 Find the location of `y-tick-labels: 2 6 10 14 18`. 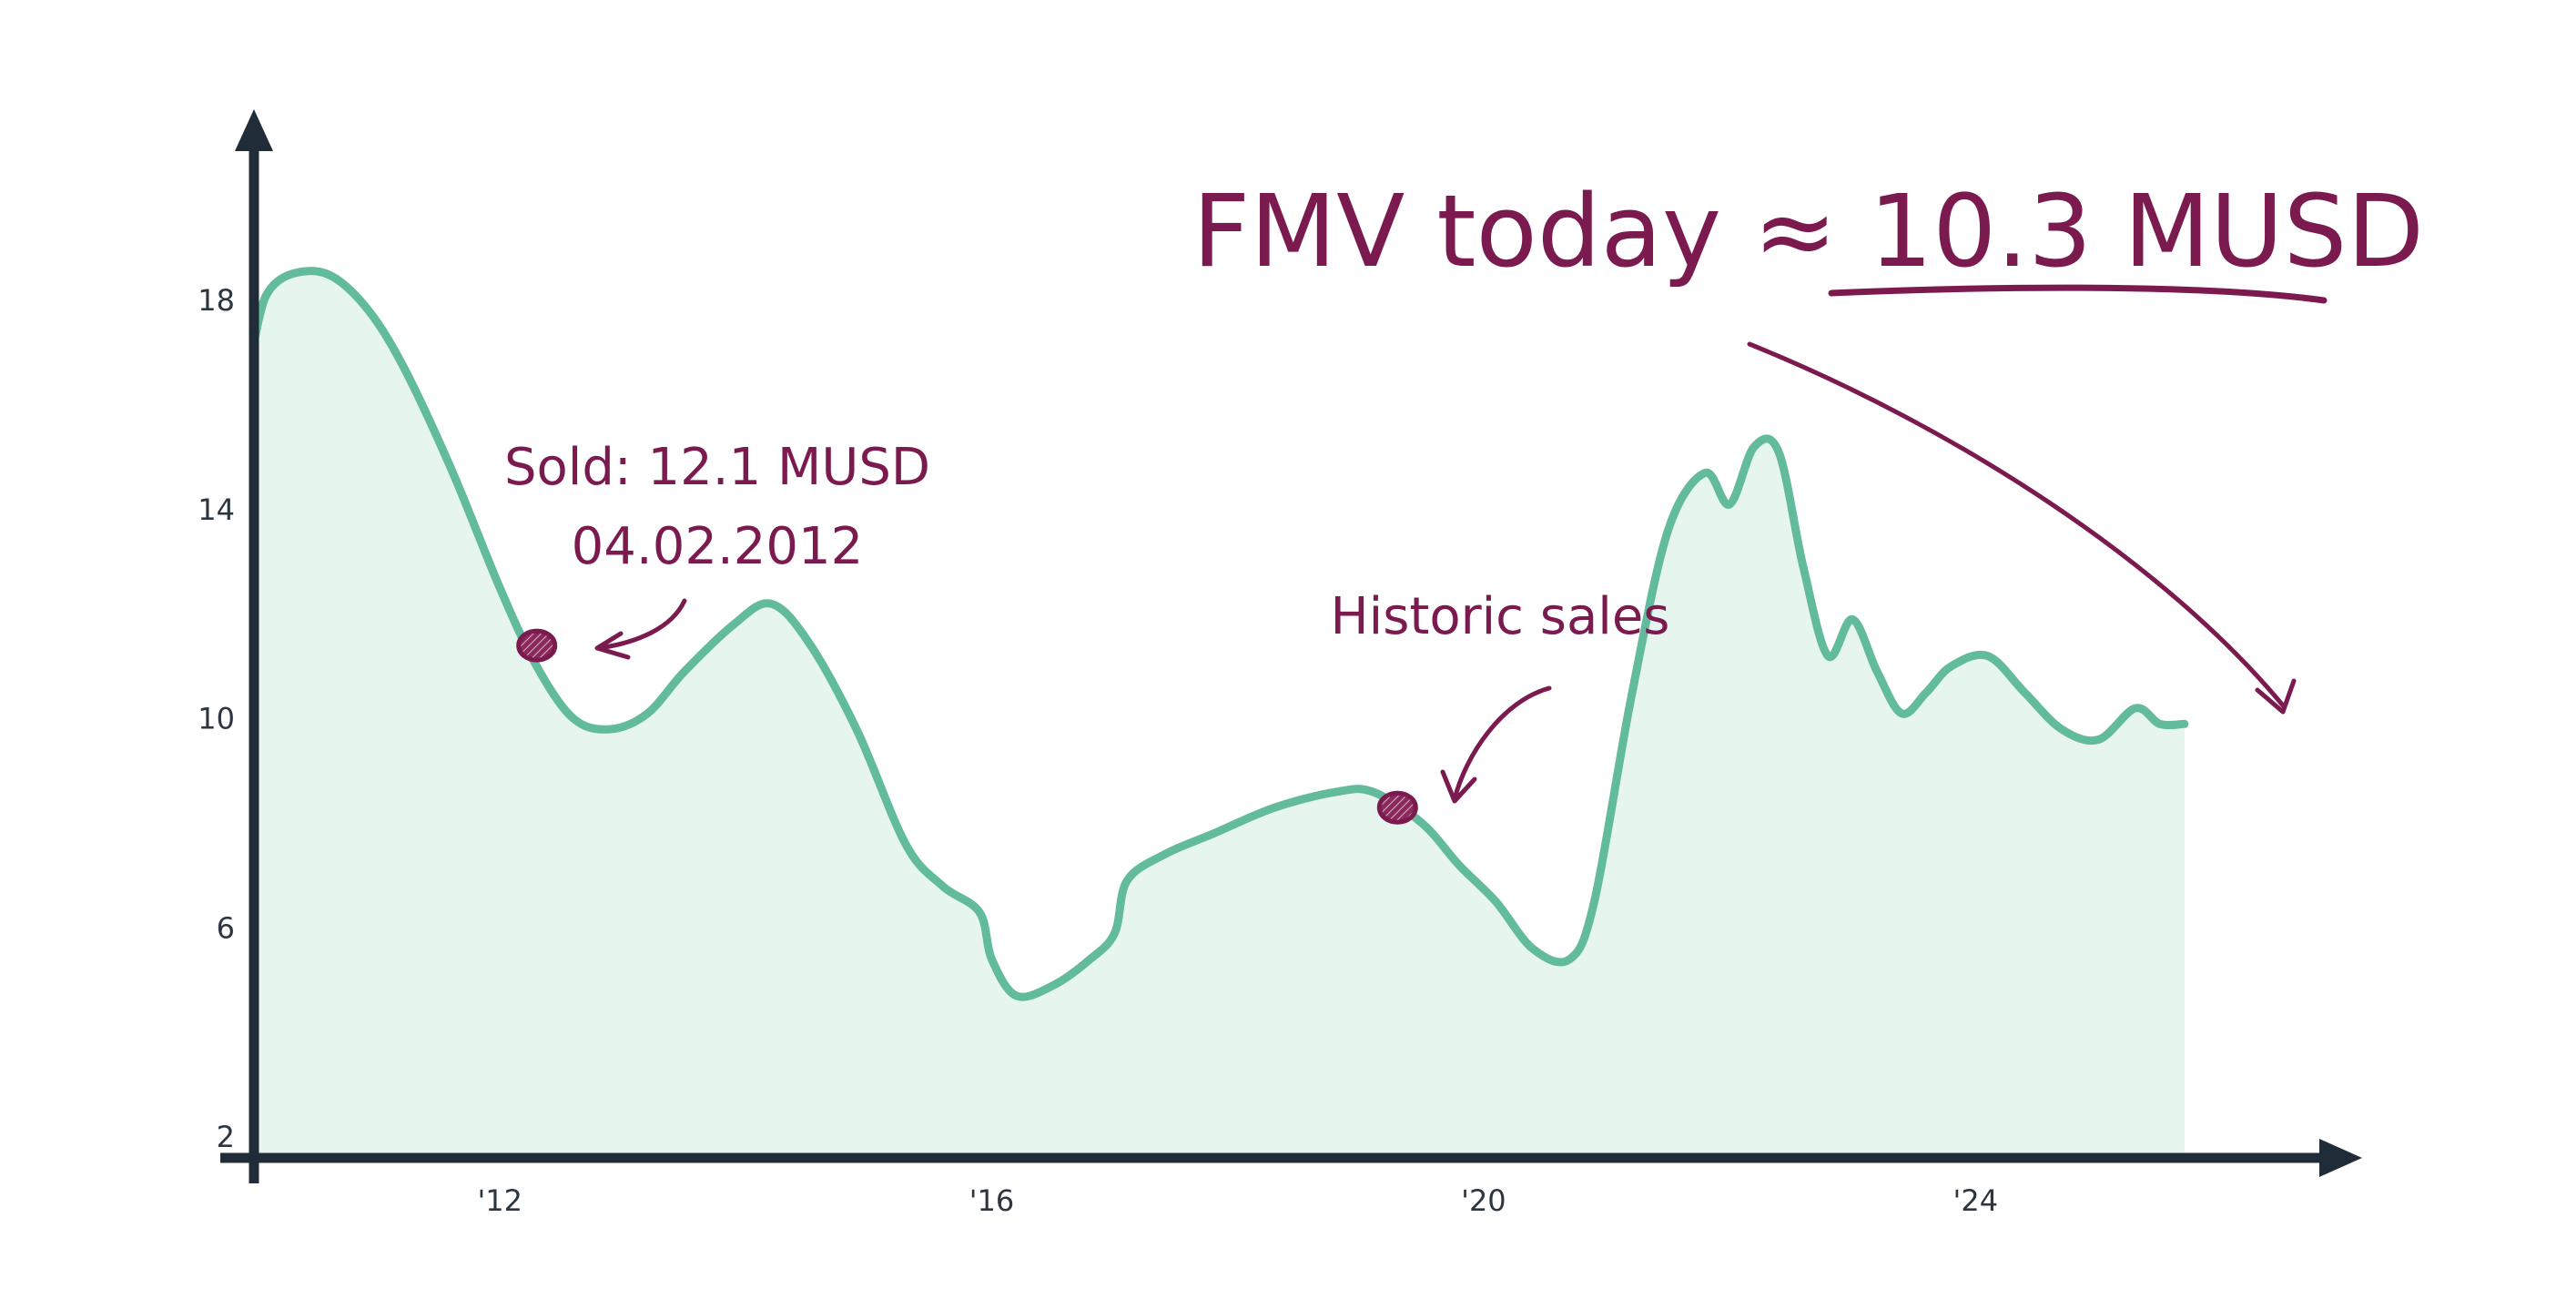

y-tick-labels: 2 6 10 14 18 is located at coordinates (216, 718).